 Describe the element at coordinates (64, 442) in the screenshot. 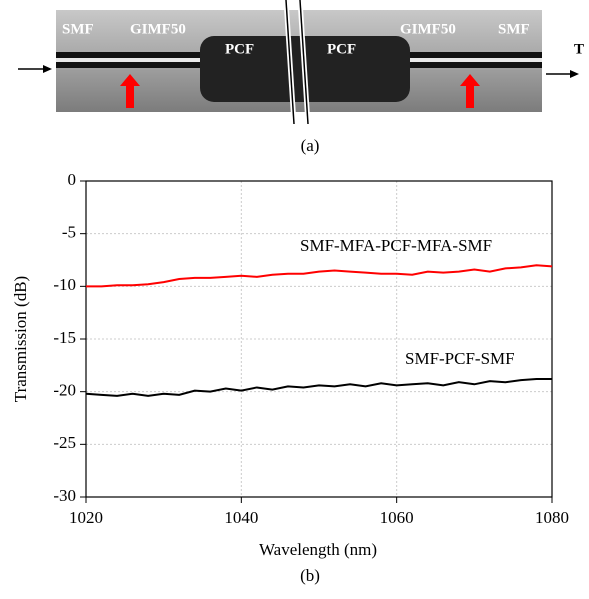

I see `y-tick-label: -25` at that location.